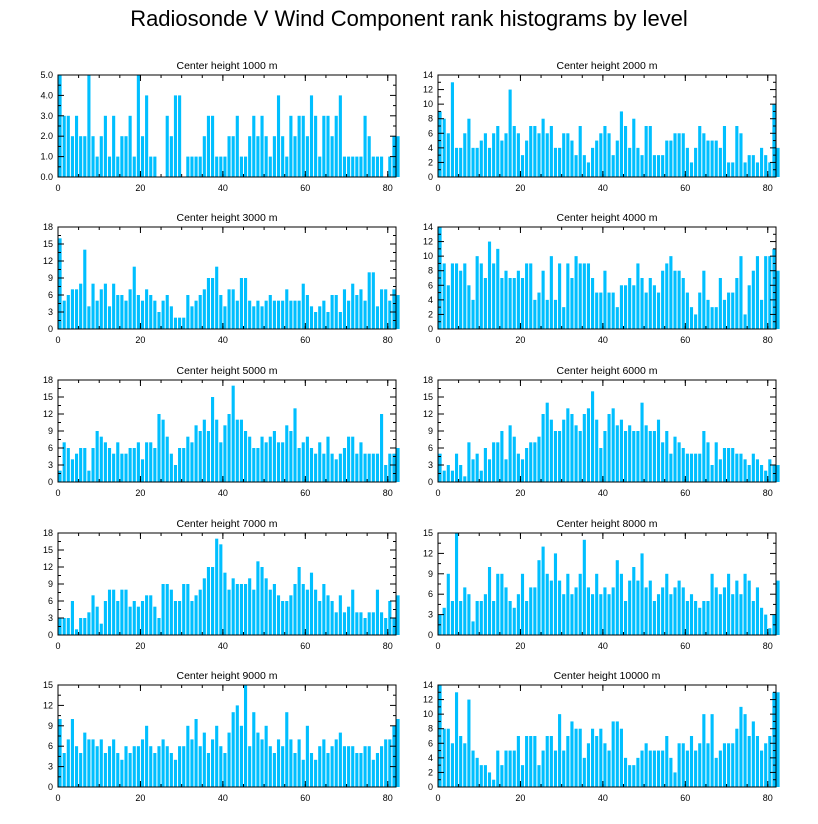 This screenshot has width=818, height=824. What do you see at coordinates (50, 278) in the screenshot?
I see `y-tick-label: 9` at bounding box center [50, 278].